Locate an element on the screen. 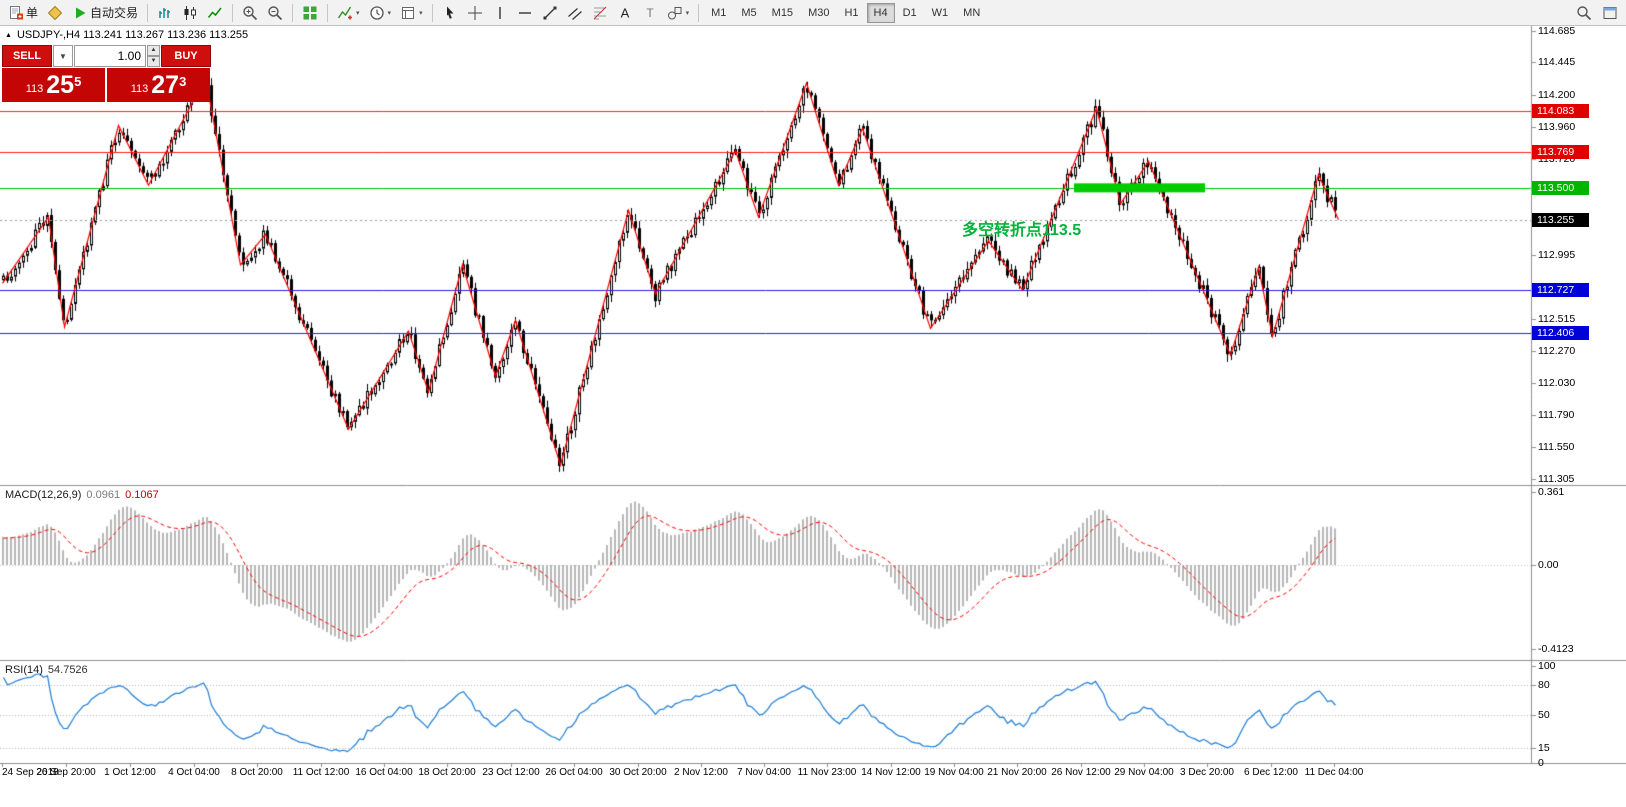 The image size is (1626, 807). cursor-icon is located at coordinates (450, 13).